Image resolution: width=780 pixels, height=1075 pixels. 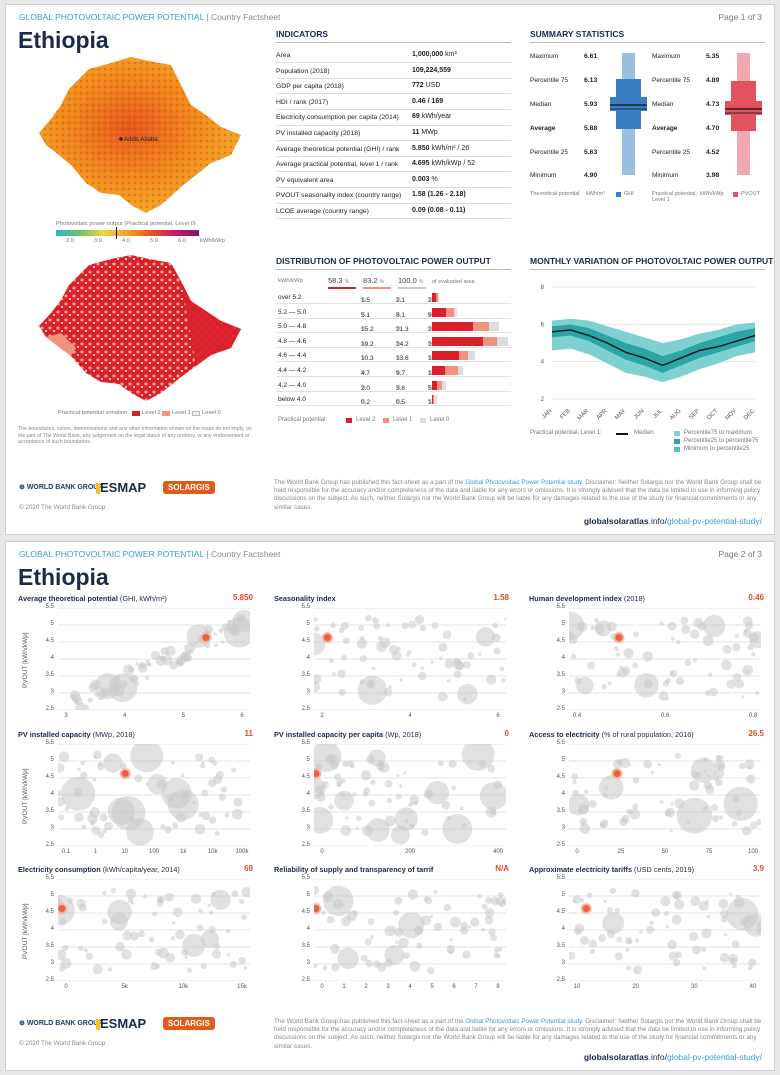 I want to click on distribution-row: 4.6 — 4.4 10.3 % 13.6 % 16.0 %, so click(x=393, y=356).